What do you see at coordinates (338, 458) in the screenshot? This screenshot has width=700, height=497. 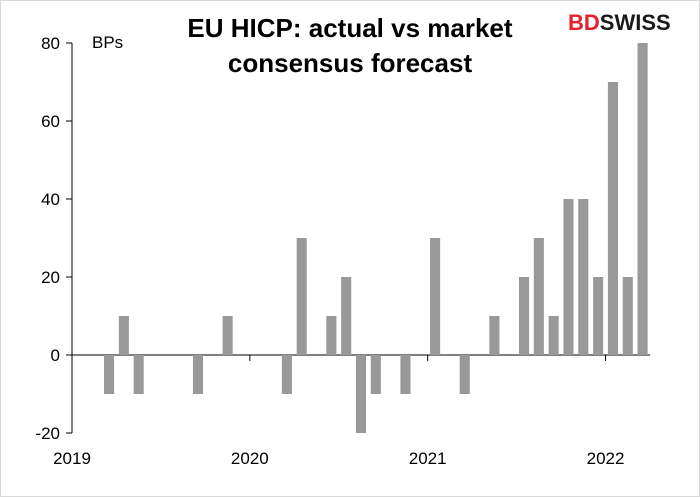 I see `x-tick-labels: 2019 2020 2021 2022` at bounding box center [338, 458].